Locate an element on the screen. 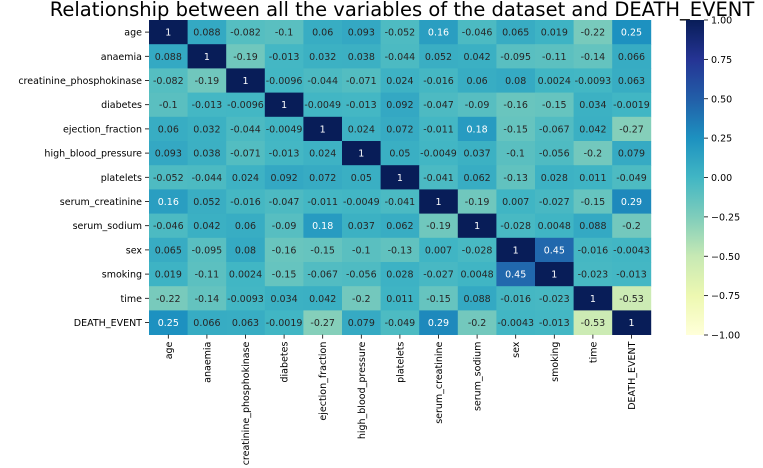 The width and height of the screenshot is (763, 468). cell-value-label: -0.2 is located at coordinates (631, 226).